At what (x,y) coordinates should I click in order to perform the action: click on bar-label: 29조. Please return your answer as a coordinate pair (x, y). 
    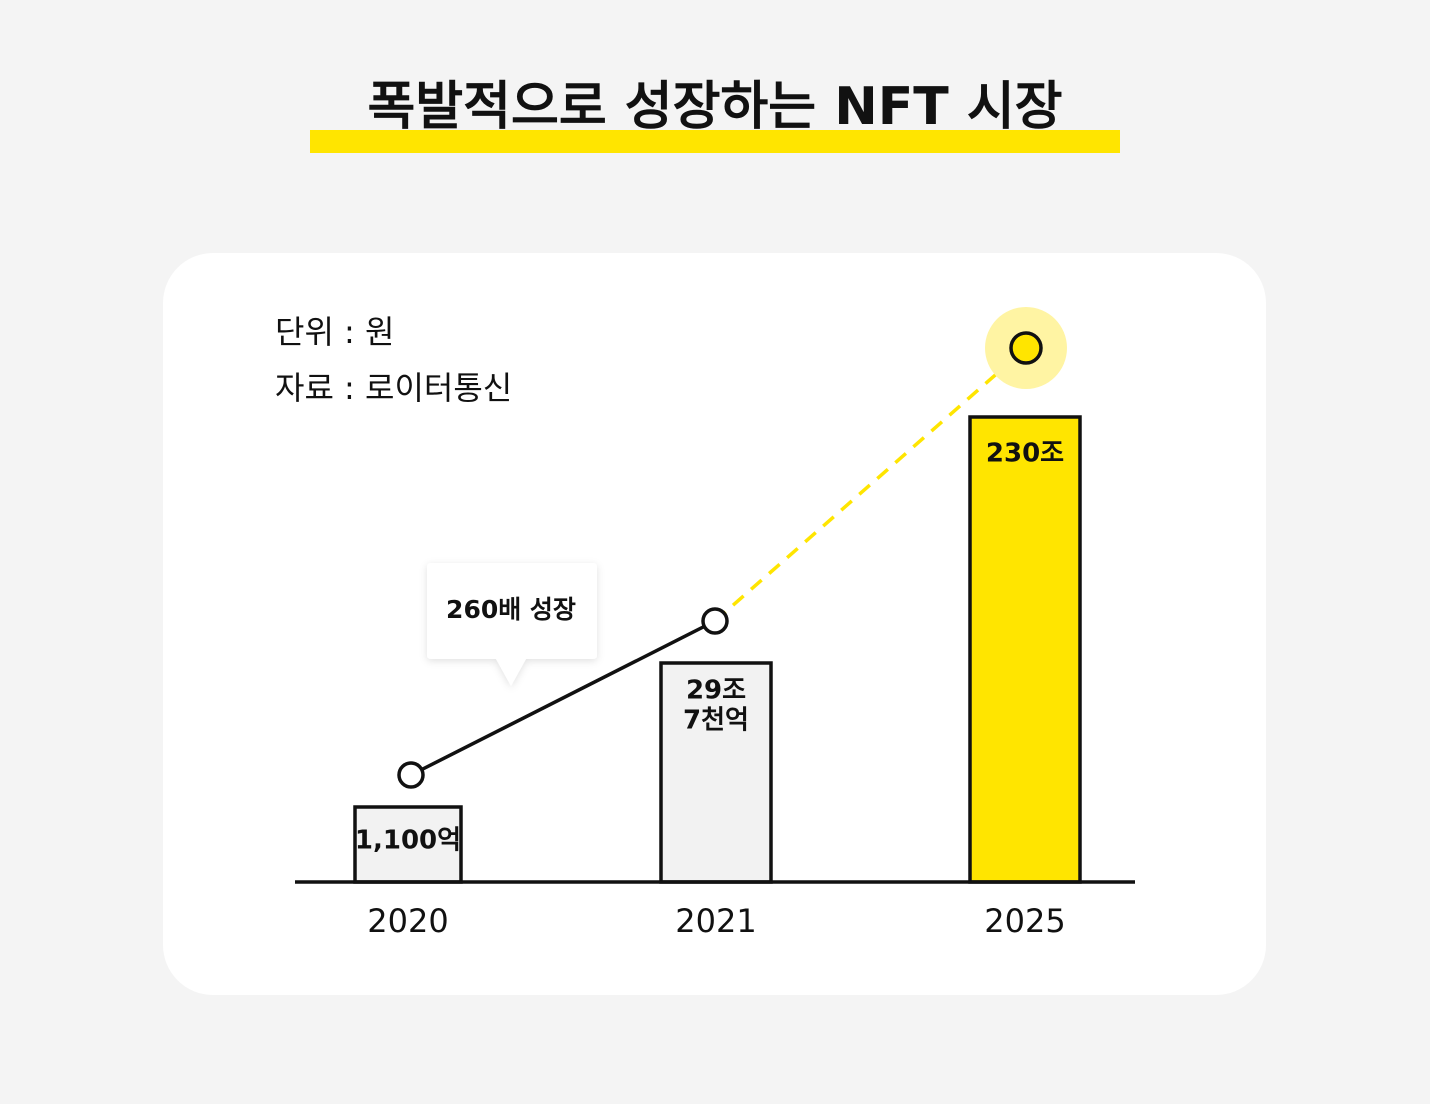
    Looking at the image, I should click on (716, 691).